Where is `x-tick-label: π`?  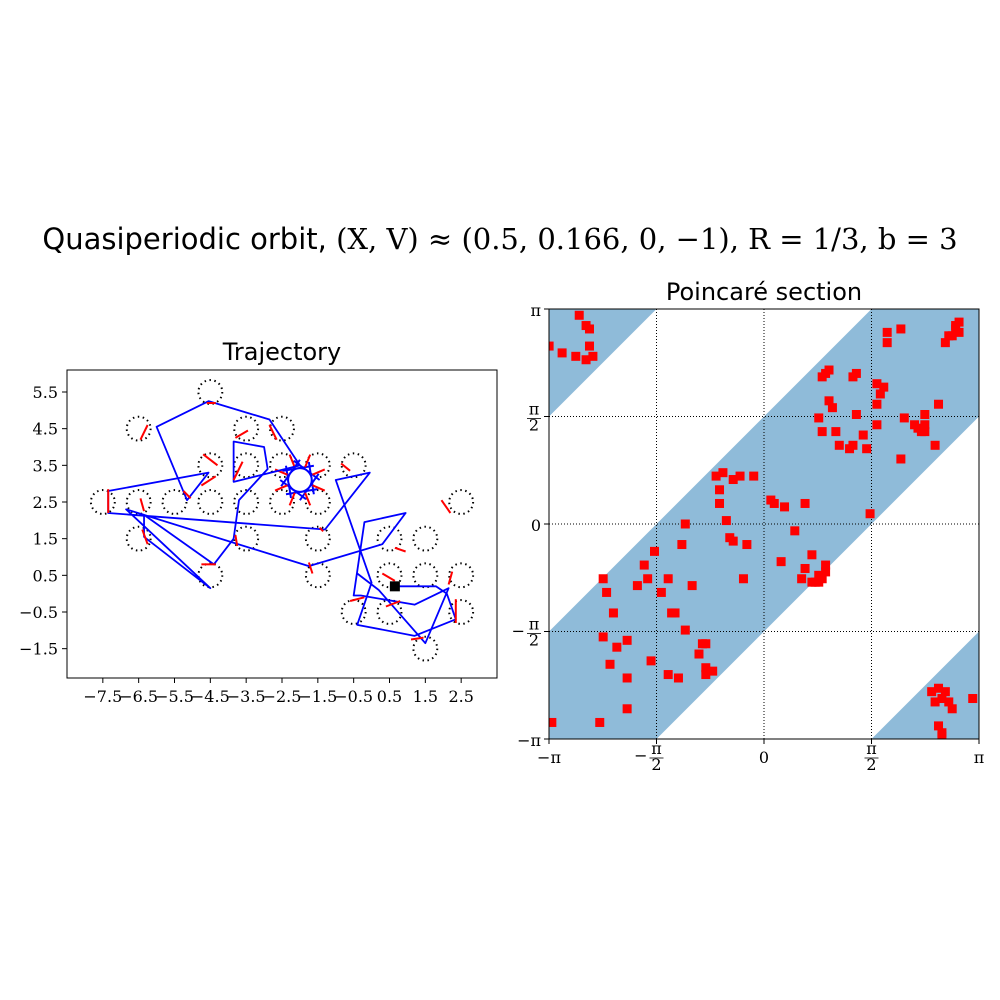 x-tick-label: π is located at coordinates (979, 757).